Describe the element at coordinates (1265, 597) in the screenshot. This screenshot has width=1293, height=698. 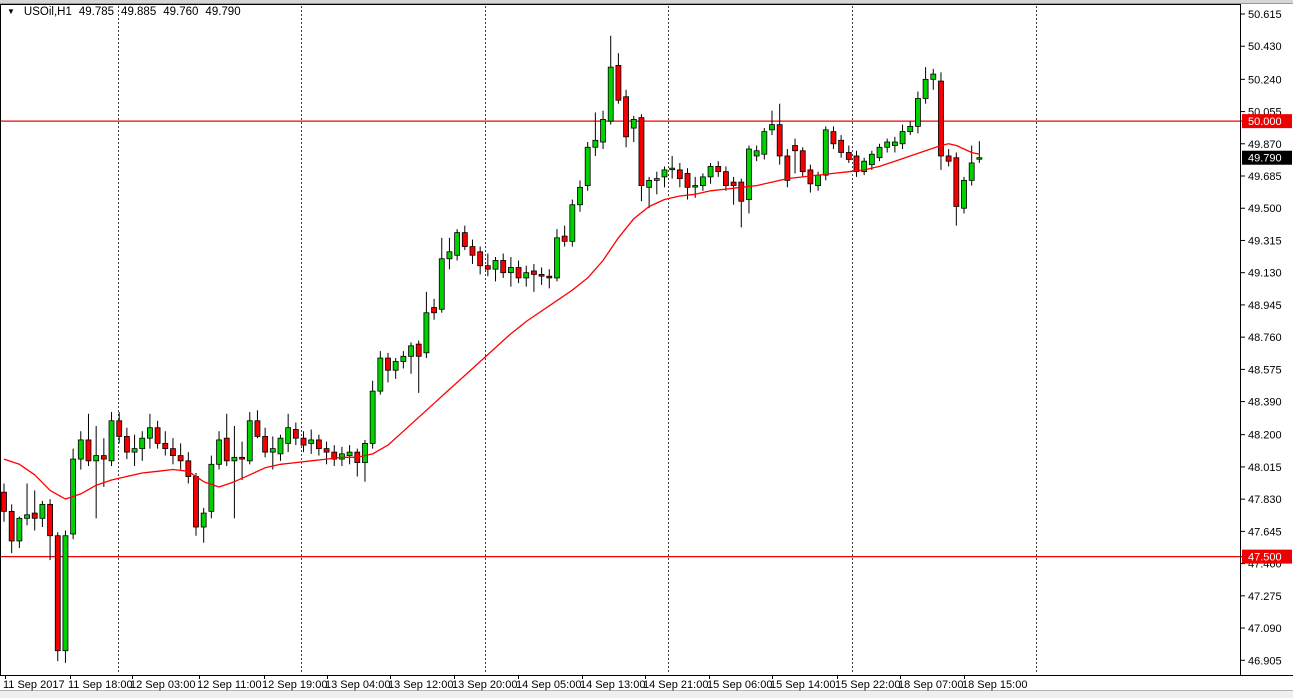
I see `price-tick-label: 47.275` at that location.